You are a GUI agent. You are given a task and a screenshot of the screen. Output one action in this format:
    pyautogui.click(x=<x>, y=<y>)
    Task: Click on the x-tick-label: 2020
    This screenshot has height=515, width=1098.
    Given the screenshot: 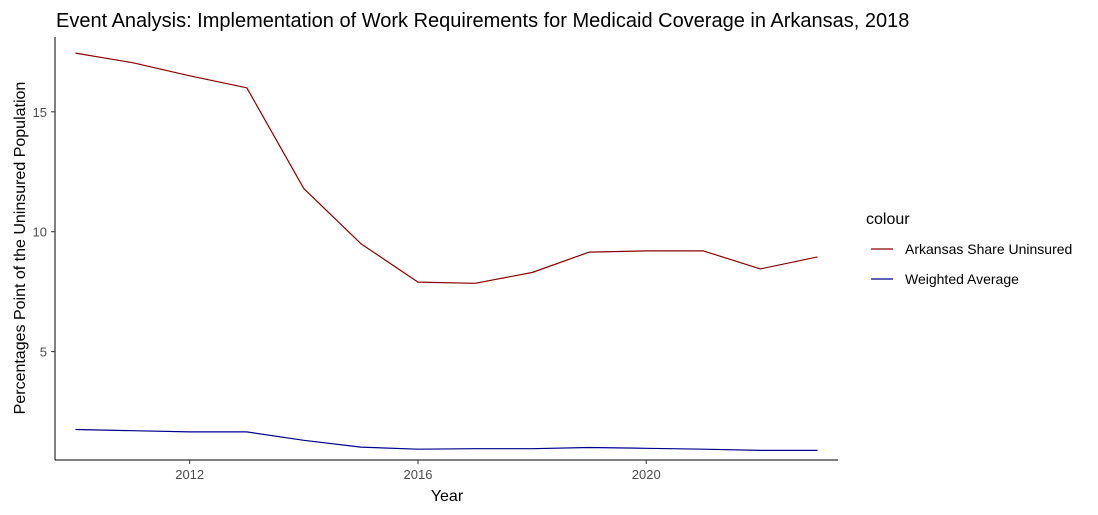 What is the action you would take?
    pyautogui.click(x=646, y=474)
    